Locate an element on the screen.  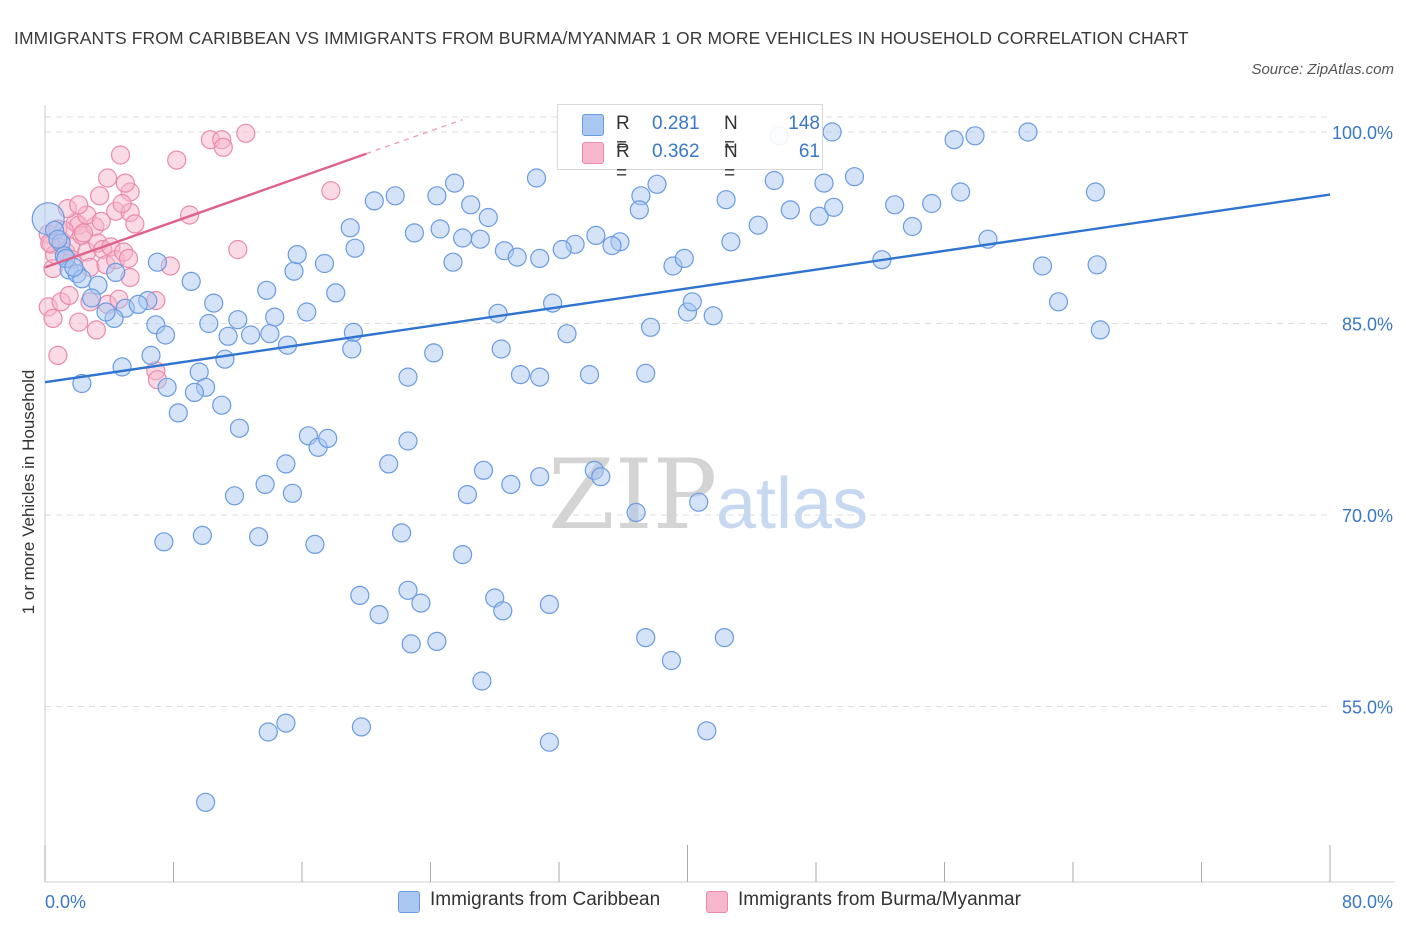
watermark-atlas: atlas is located at coordinates (792, 504).